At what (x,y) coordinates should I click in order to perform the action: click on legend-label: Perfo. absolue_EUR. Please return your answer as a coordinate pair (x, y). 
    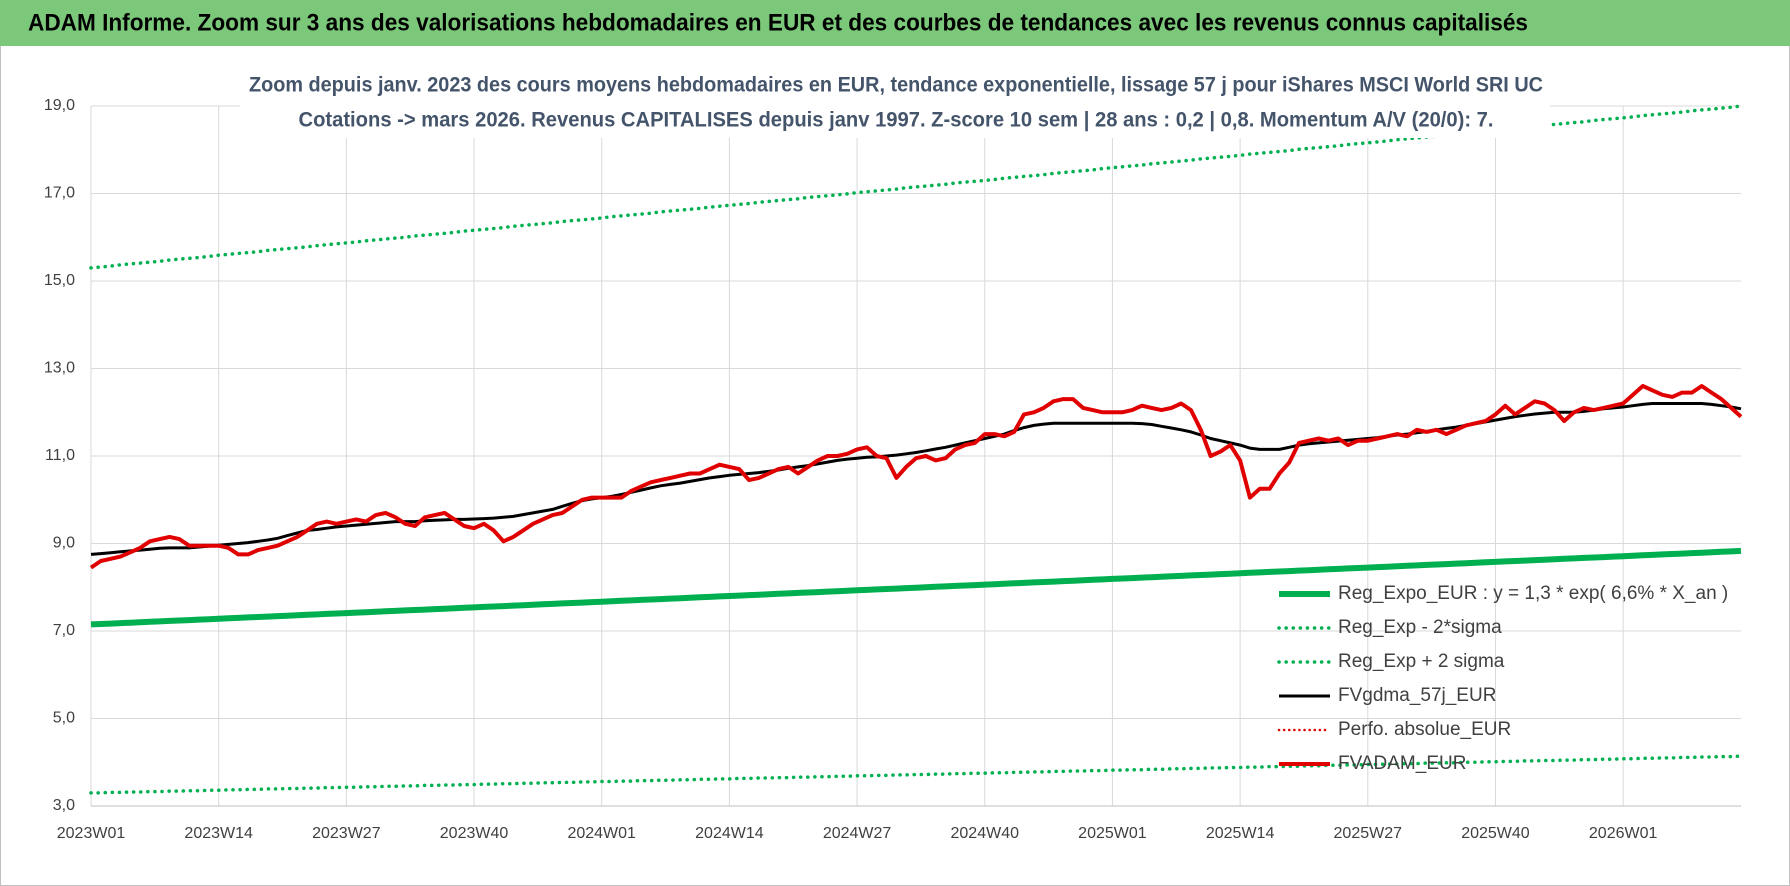
    Looking at the image, I should click on (1424, 729).